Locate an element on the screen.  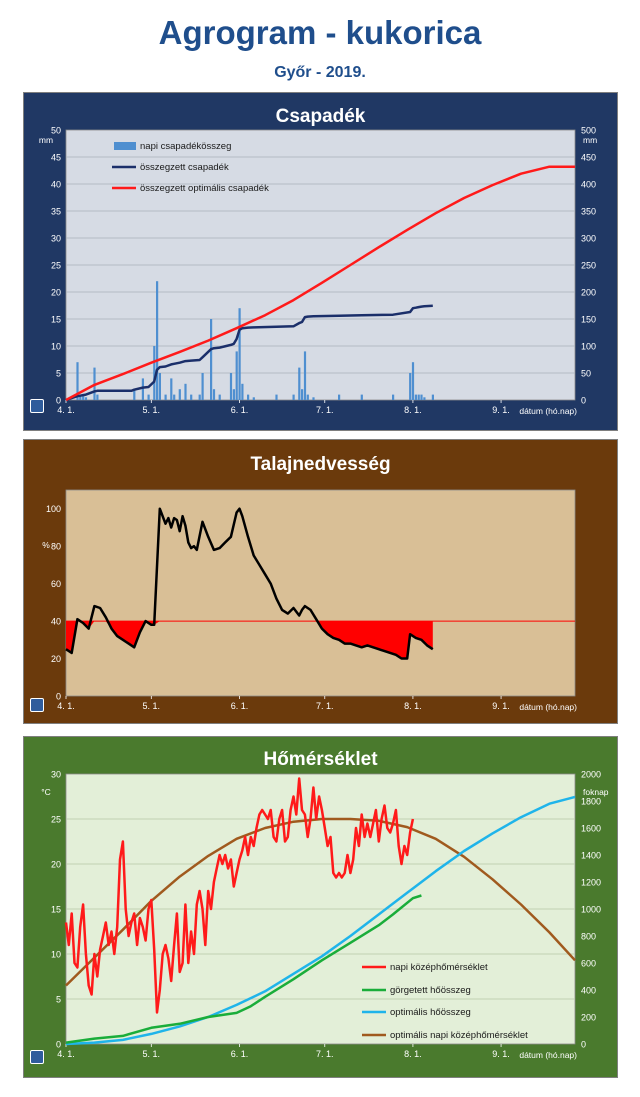
y2-tick-label: 300 is located at coordinates (588, 239).